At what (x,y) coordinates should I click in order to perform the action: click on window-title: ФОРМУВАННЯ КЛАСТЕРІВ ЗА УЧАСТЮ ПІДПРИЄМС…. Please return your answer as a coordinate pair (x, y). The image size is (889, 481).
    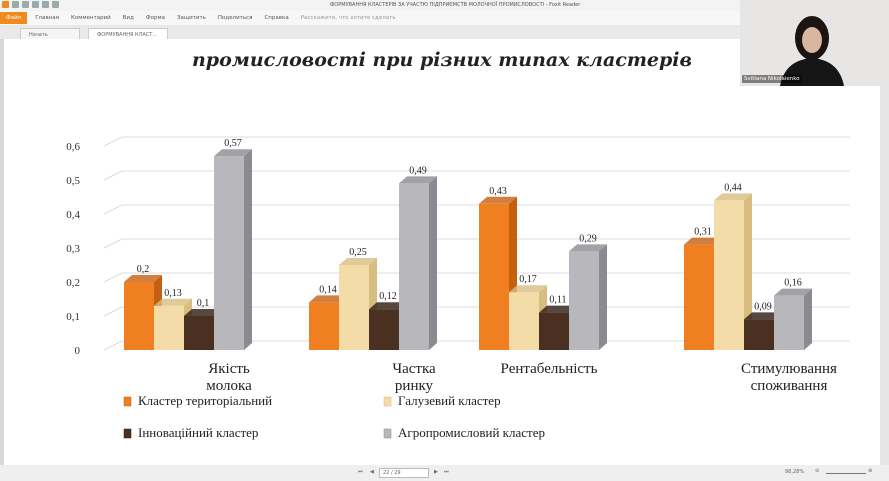
    Looking at the image, I should click on (455, 5).